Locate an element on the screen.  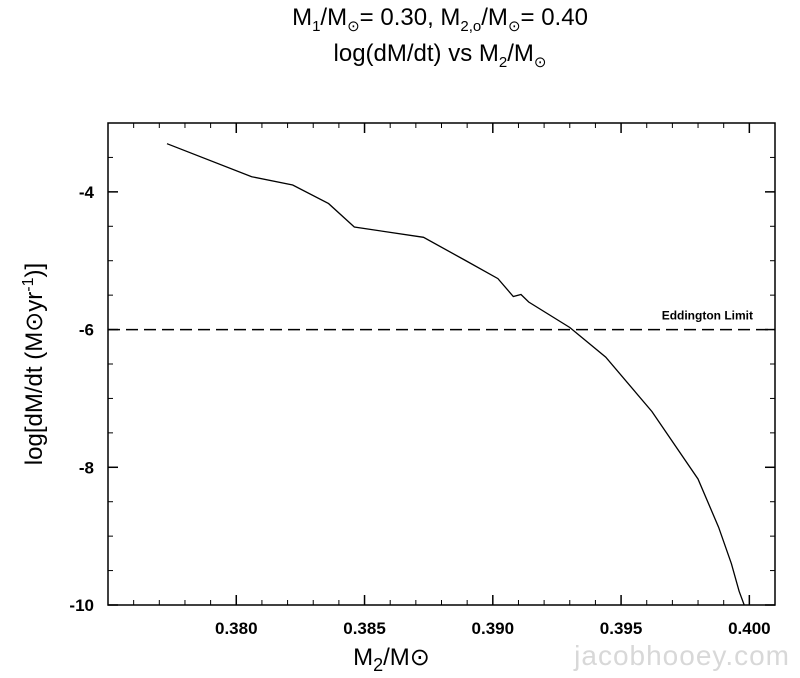
y-tick-label: -10 is located at coordinates (81, 605).